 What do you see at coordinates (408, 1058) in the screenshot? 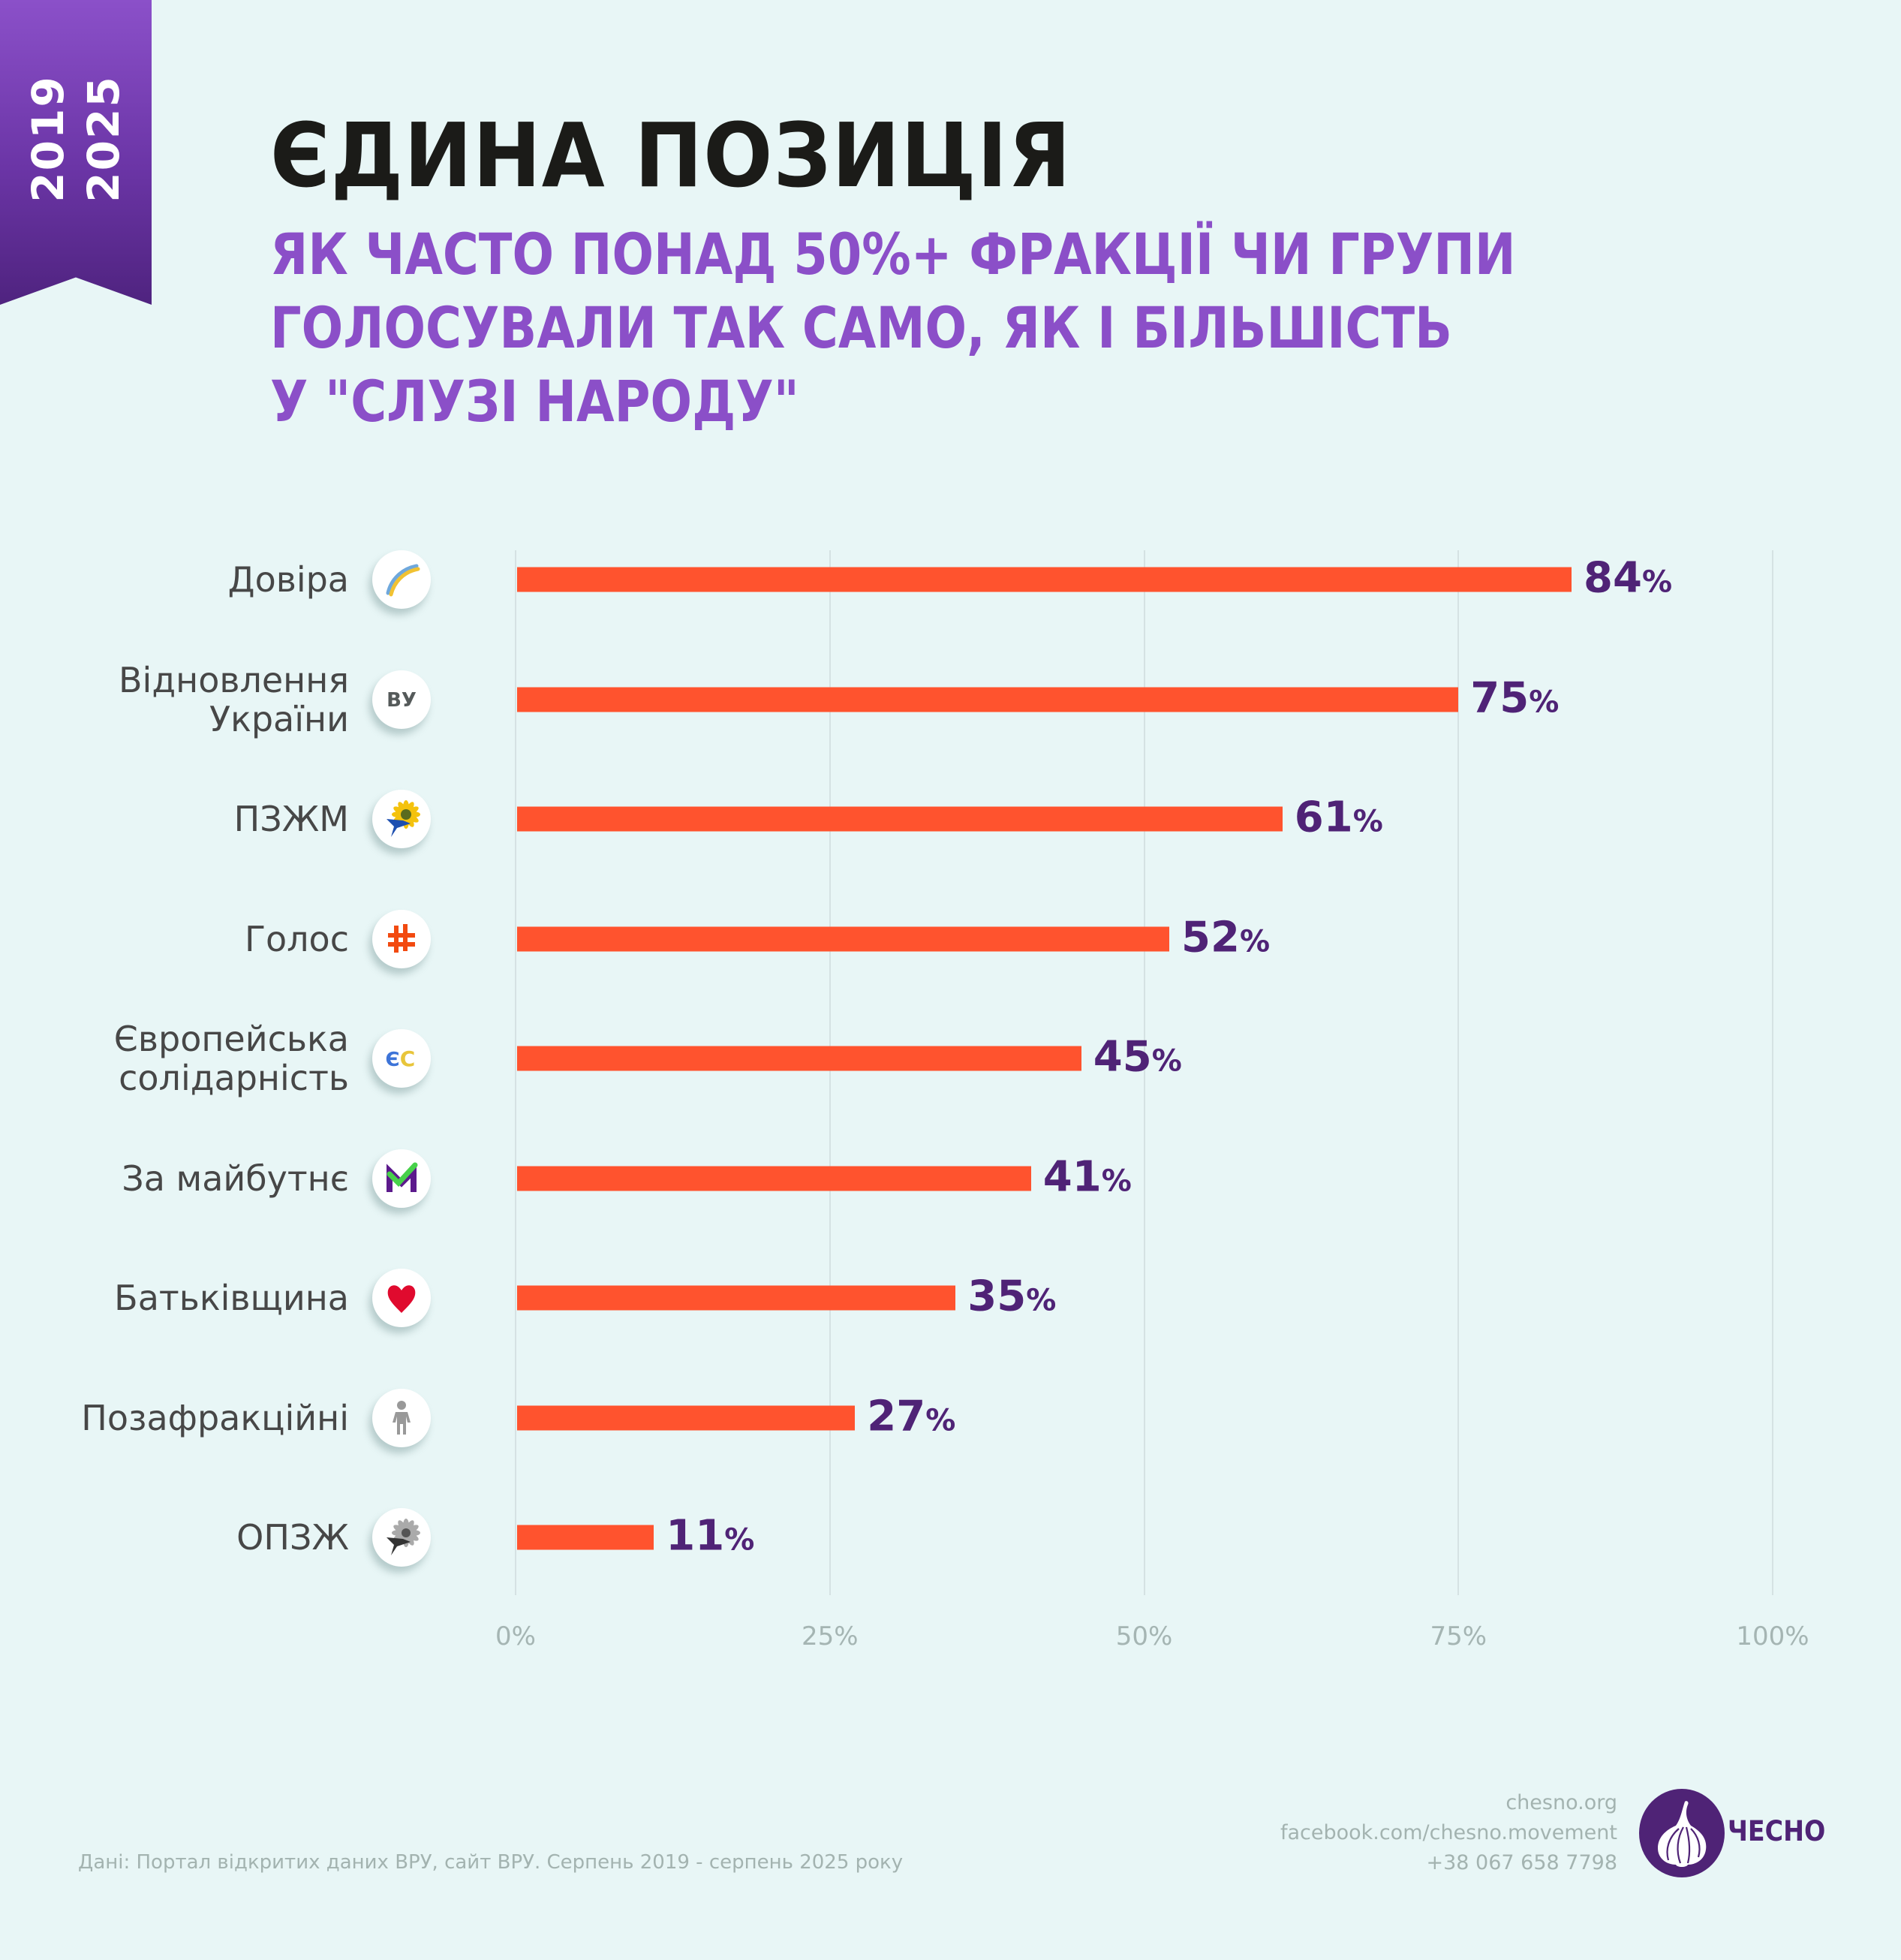
I see `svg-text: С` at bounding box center [408, 1058].